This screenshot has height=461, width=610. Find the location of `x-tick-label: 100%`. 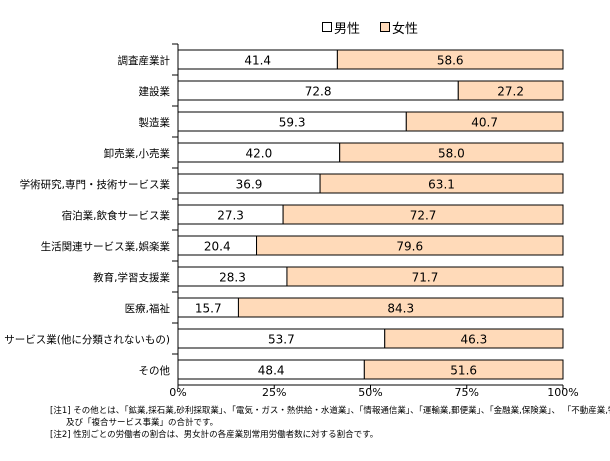

x-tick-label: 100% is located at coordinates (563, 392).